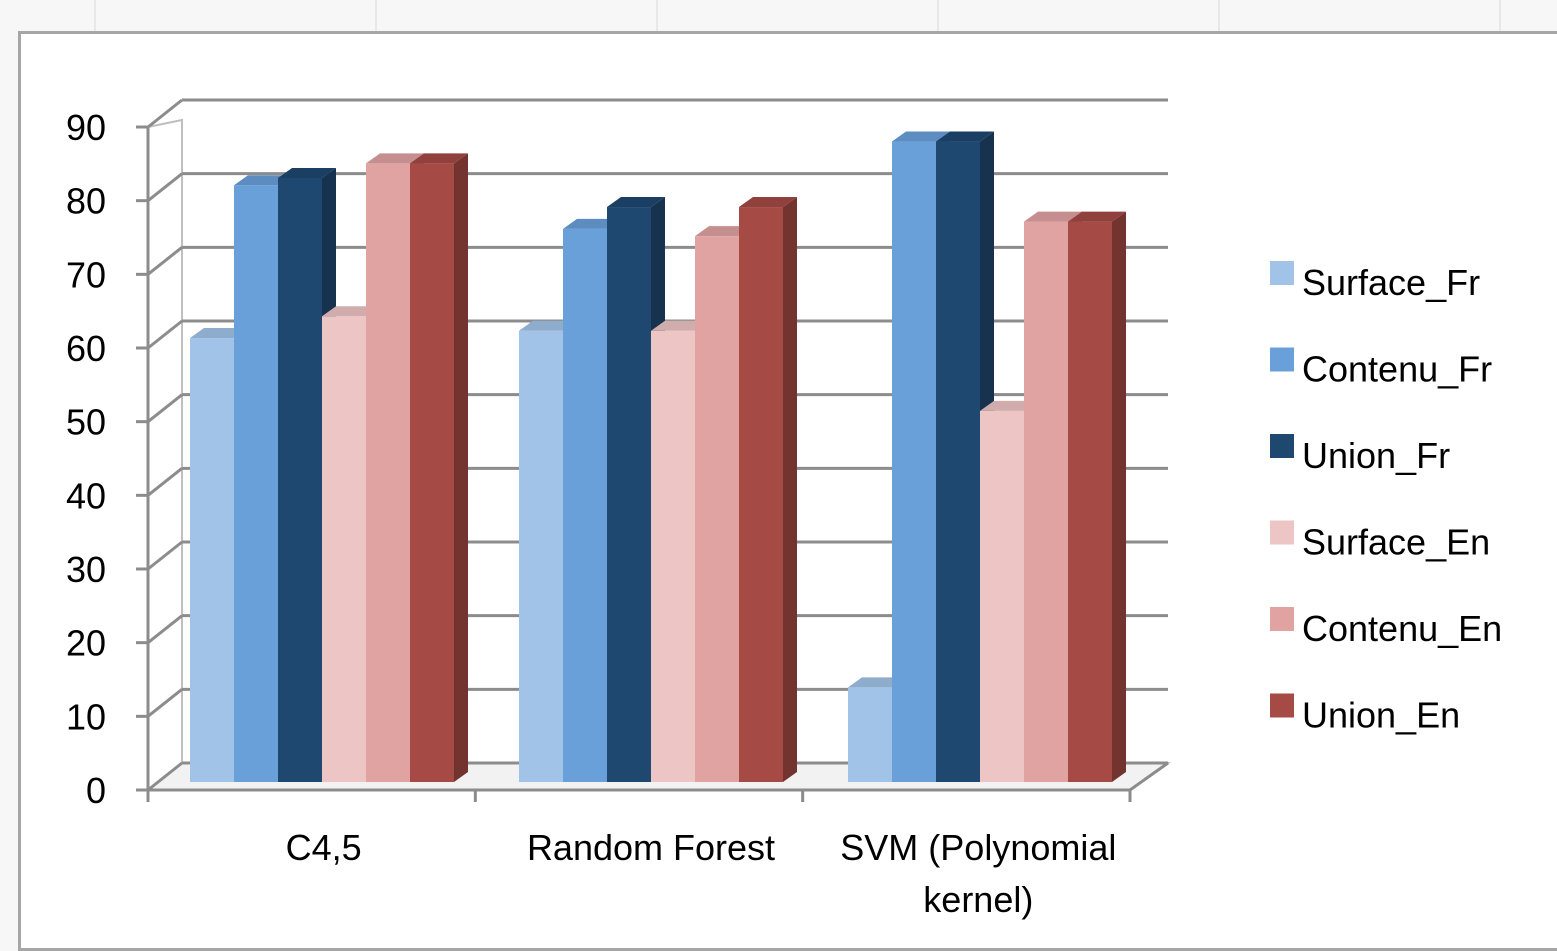  Describe the element at coordinates (1402, 628) in the screenshot. I see `legend-label: Contenu_En` at that location.